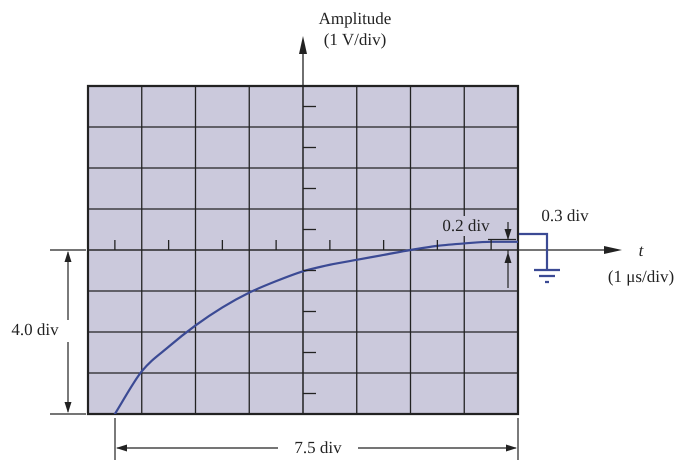 This screenshot has height=462, width=685. What do you see at coordinates (565, 216) in the screenshot?
I see `text: 0.3 div` at bounding box center [565, 216].